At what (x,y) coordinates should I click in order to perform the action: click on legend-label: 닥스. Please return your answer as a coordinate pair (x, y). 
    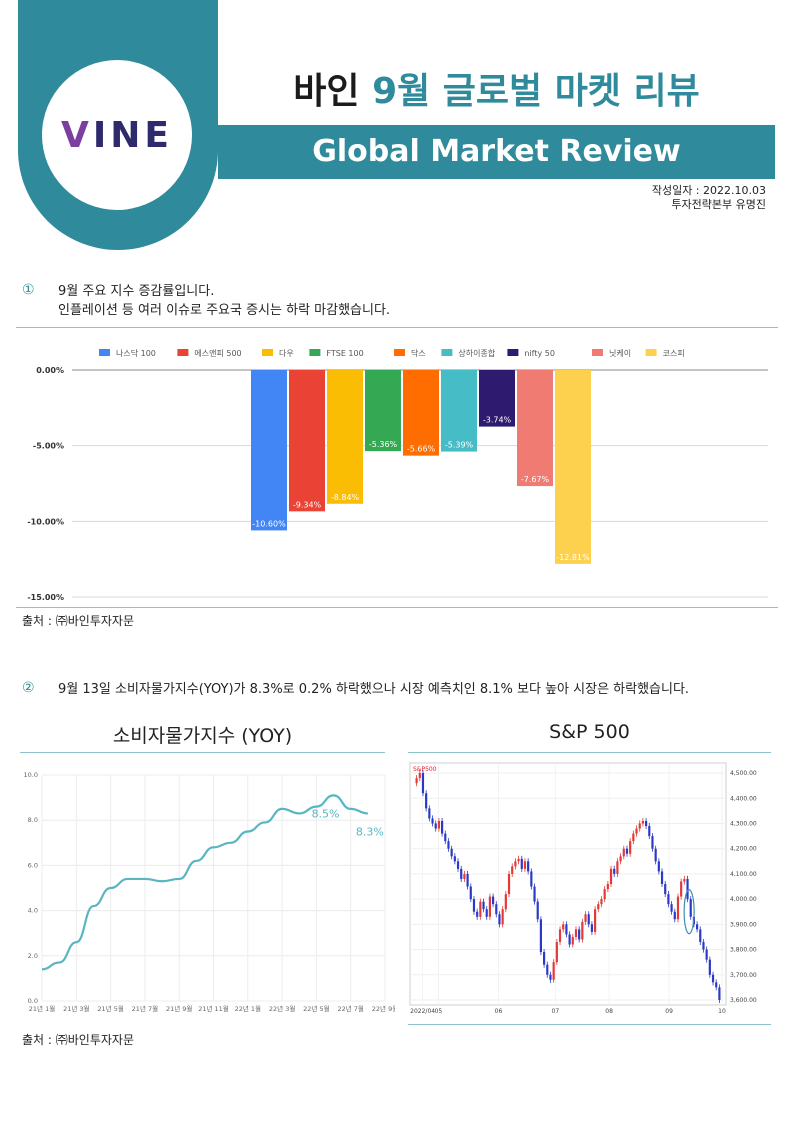
    Looking at the image, I should click on (418, 353).